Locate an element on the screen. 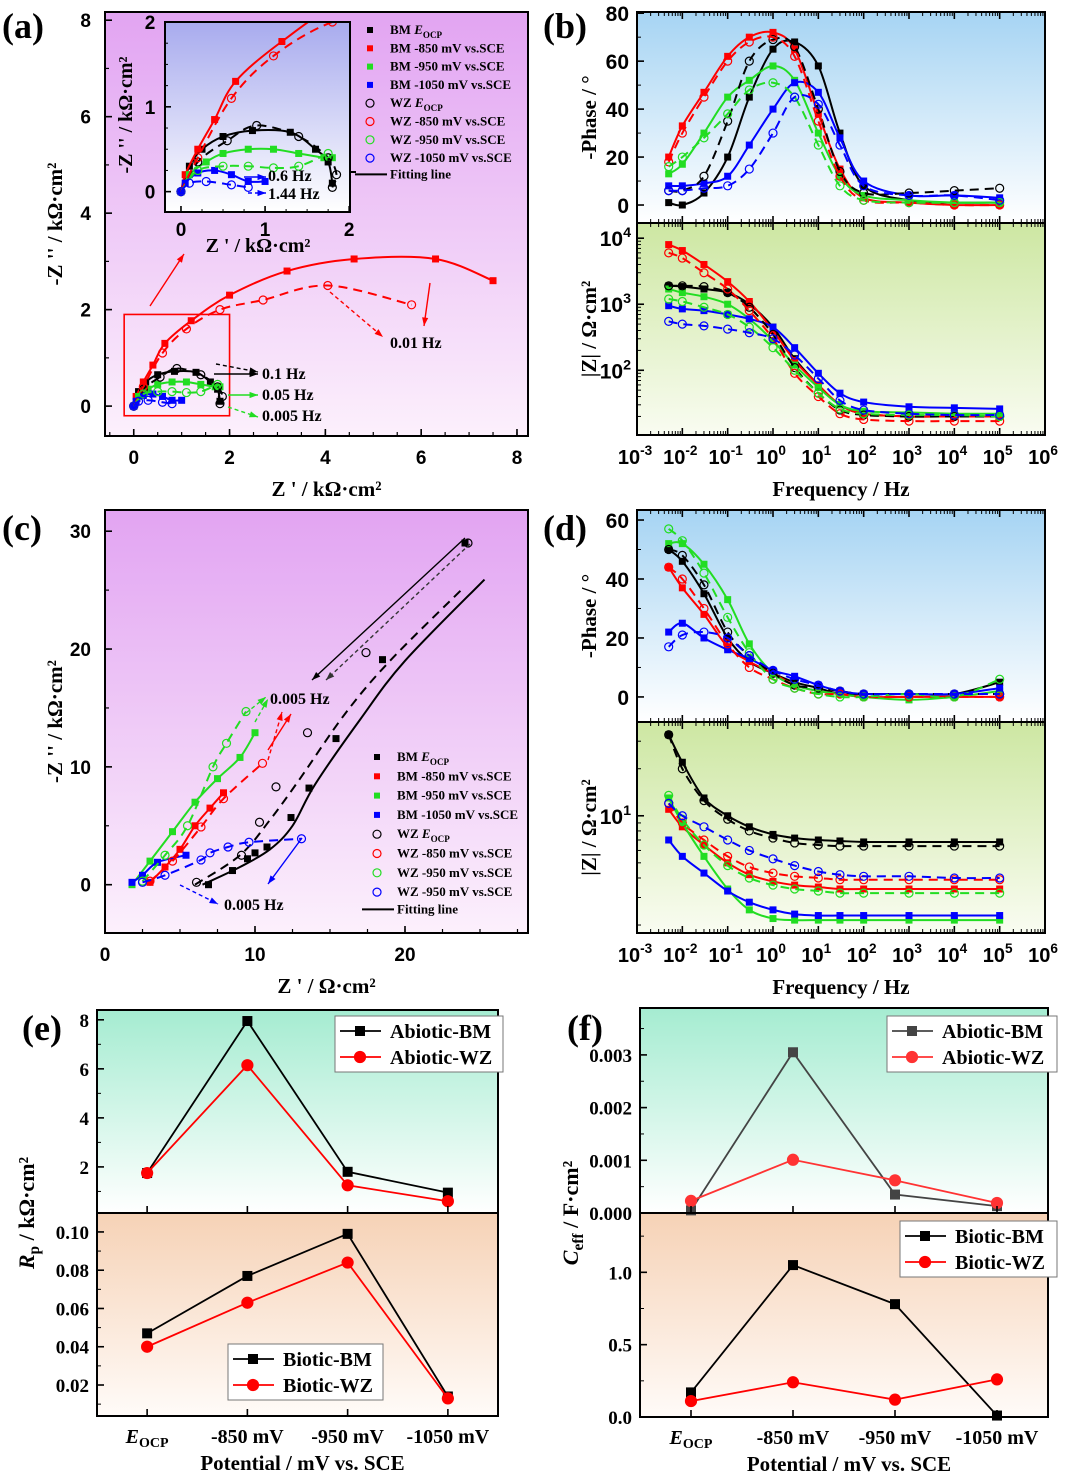  legend-label: Biotic-BM is located at coordinates (327, 1360).